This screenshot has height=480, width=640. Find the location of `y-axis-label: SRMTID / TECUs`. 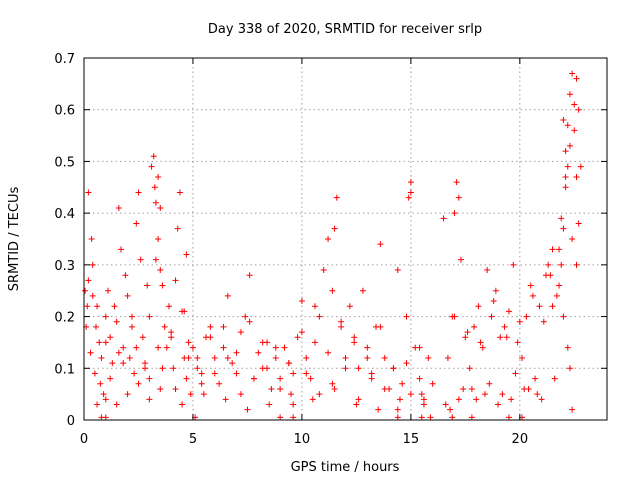

y-axis-label: SRMTID / TECUs is located at coordinates (14, 239).